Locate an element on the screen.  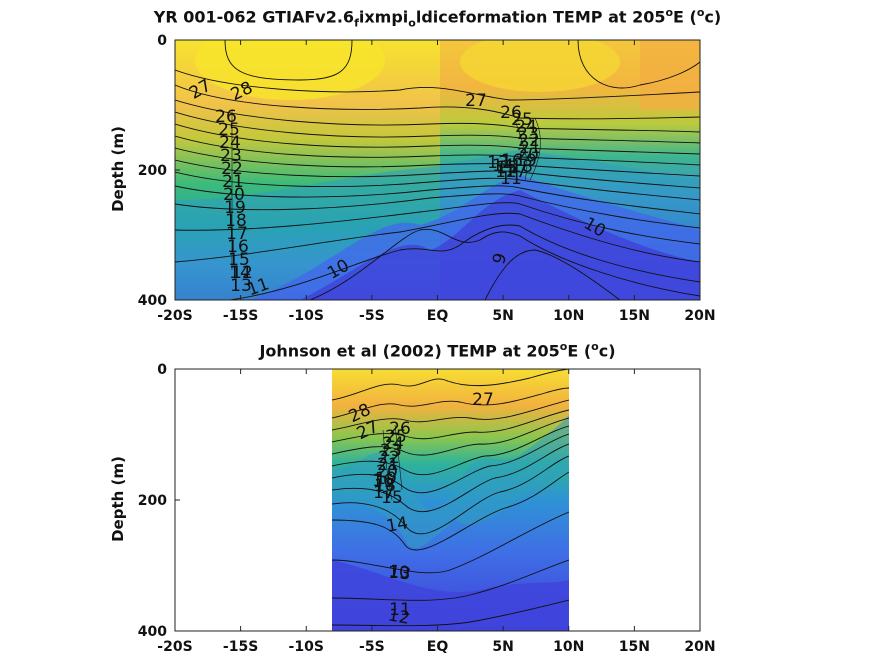
contour-label: 21 is located at coordinates (530, 148).